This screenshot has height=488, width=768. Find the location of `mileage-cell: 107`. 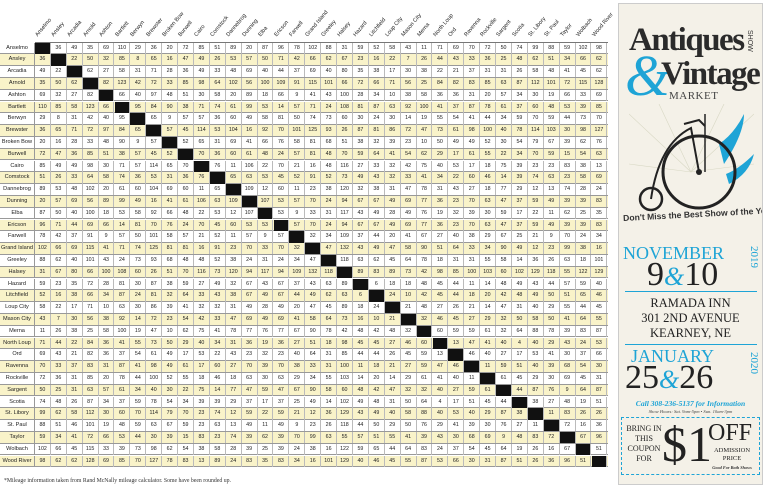

mileage-cell: 107 is located at coordinates (266, 201).